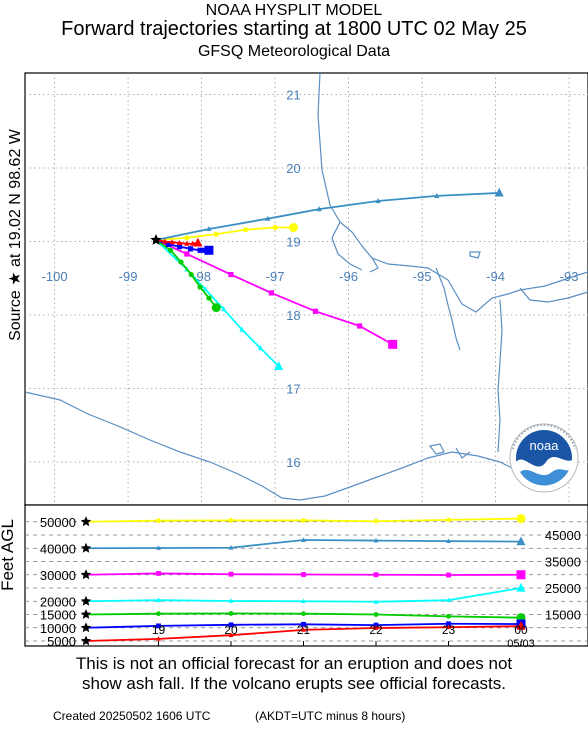  I want to click on time-tick-label: 22, so click(376, 630).